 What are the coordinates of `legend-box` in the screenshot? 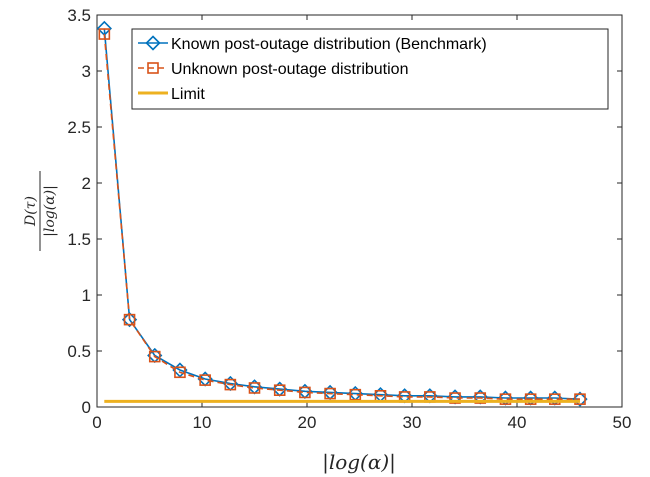 It's located at (370, 69).